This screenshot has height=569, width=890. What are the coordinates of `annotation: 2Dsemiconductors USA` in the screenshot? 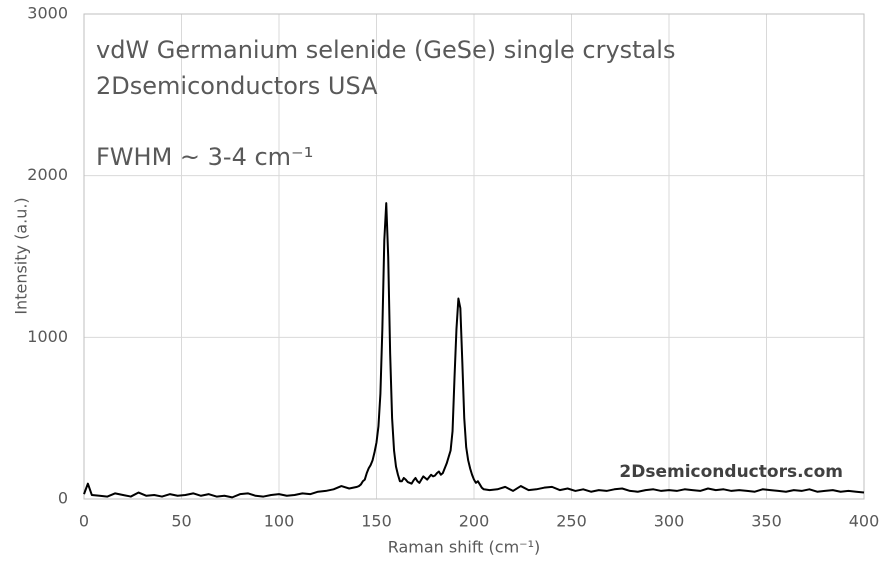 It's located at (237, 86).